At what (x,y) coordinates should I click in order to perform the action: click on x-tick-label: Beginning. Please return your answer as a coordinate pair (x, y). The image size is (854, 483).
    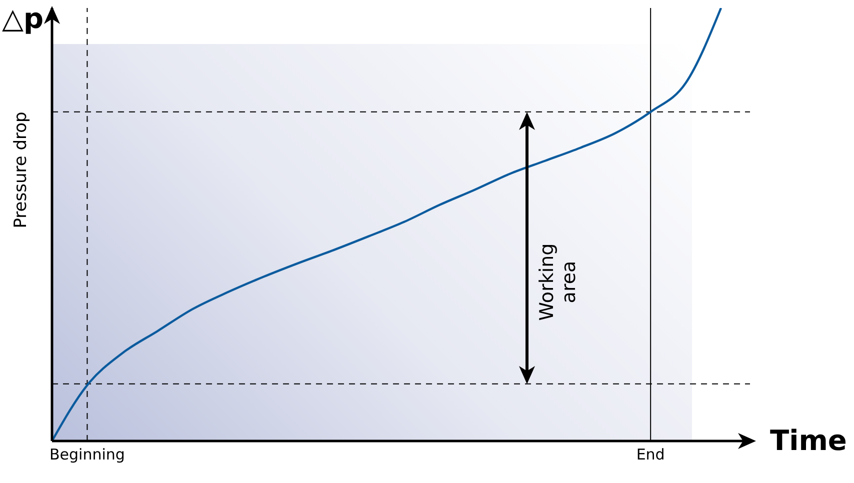
    Looking at the image, I should click on (87, 455).